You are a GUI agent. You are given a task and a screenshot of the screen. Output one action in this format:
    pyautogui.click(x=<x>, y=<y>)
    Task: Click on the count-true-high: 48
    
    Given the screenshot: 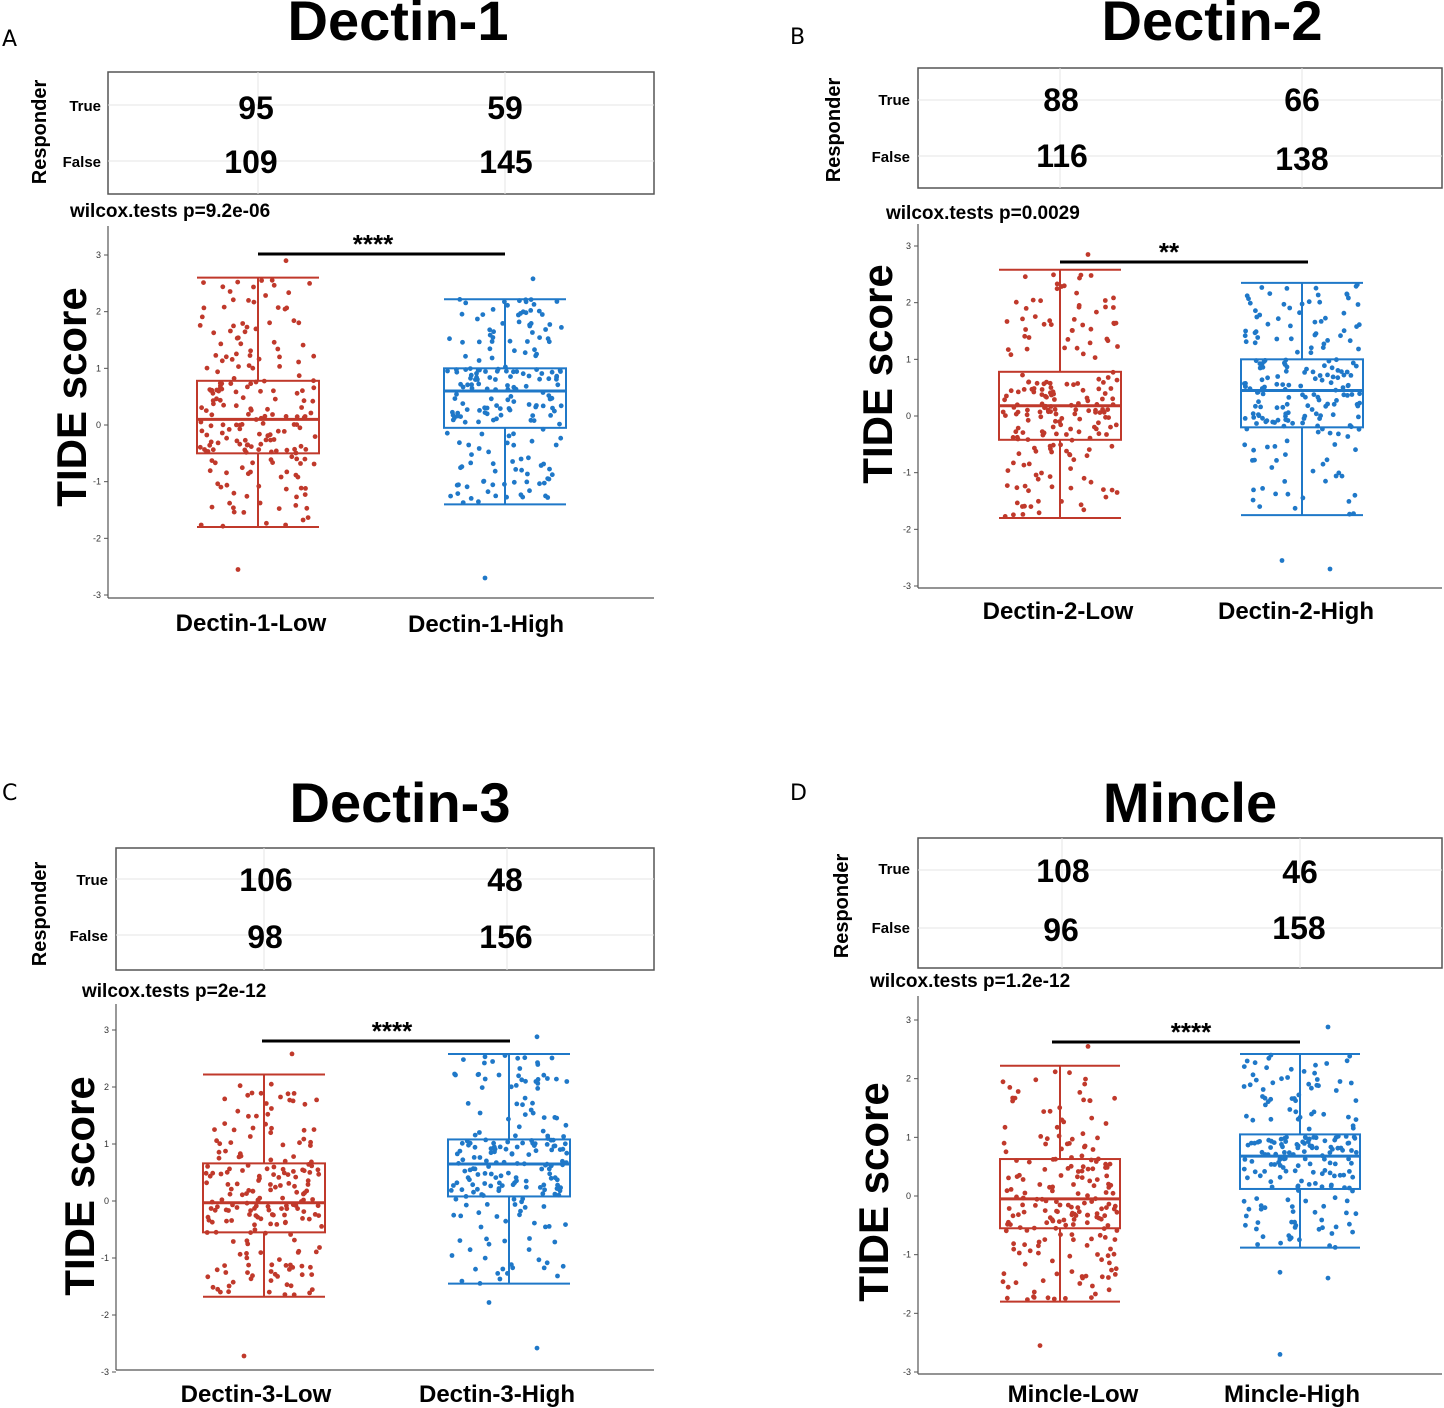 What is the action you would take?
    pyautogui.click(x=505, y=880)
    